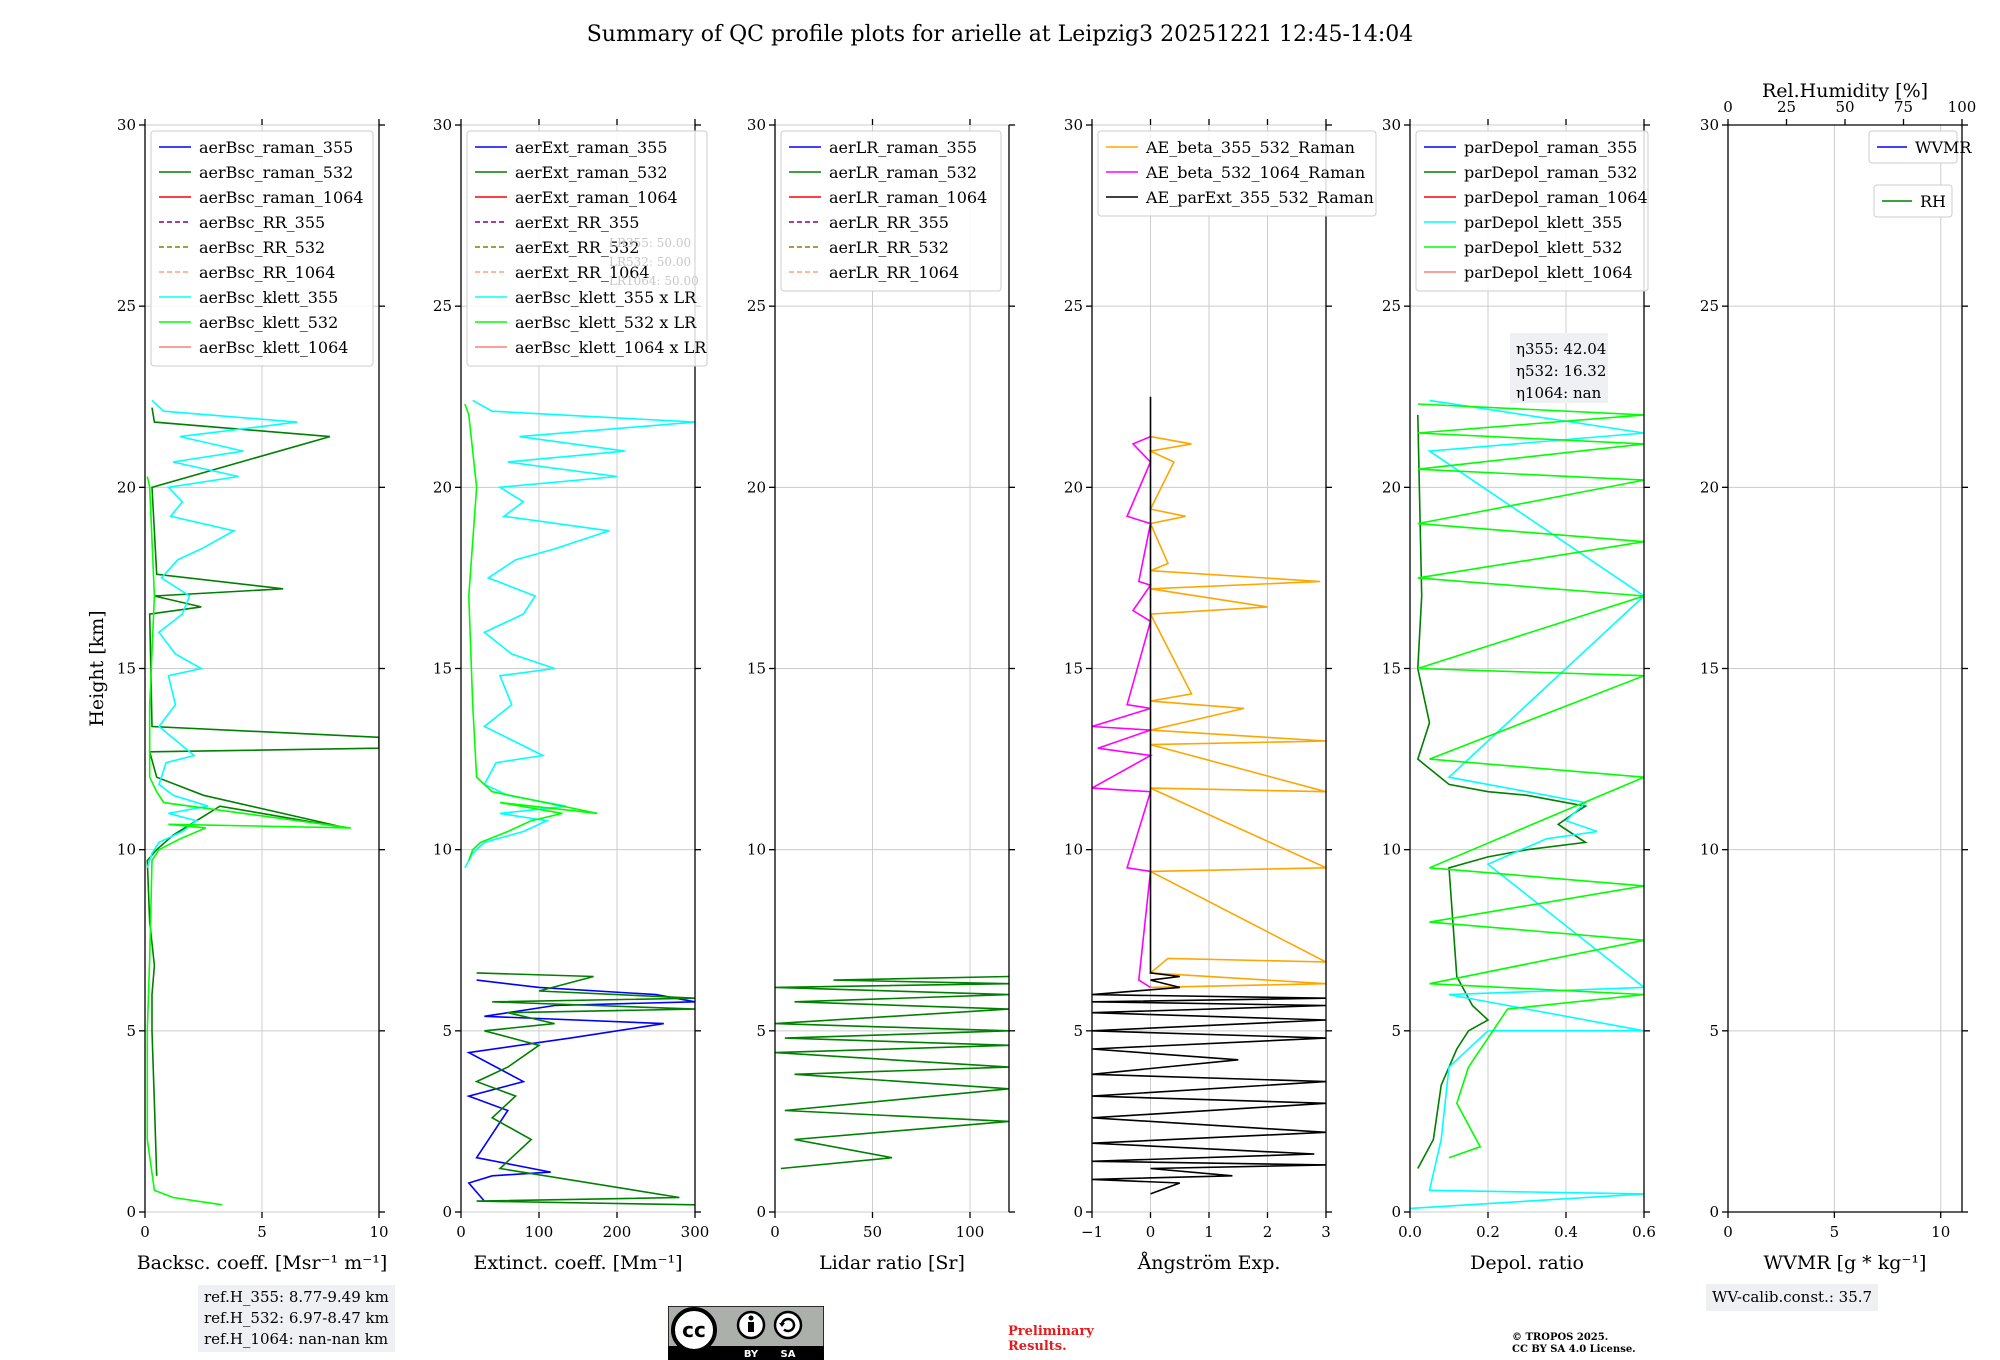 This screenshot has width=2000, height=1360. What do you see at coordinates (1561, 349) in the screenshot?
I see `eta-annotation: η355: 42.04` at bounding box center [1561, 349].